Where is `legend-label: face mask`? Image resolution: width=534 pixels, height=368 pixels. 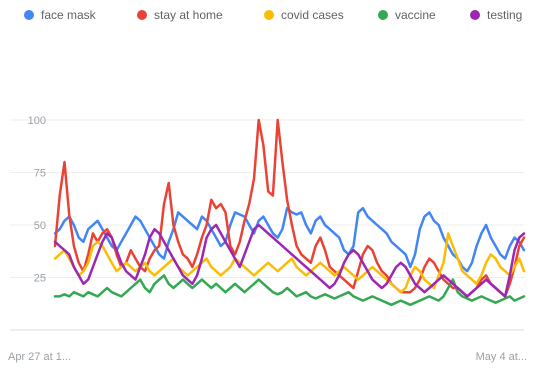
legend-label: face mask is located at coordinates (68, 15).